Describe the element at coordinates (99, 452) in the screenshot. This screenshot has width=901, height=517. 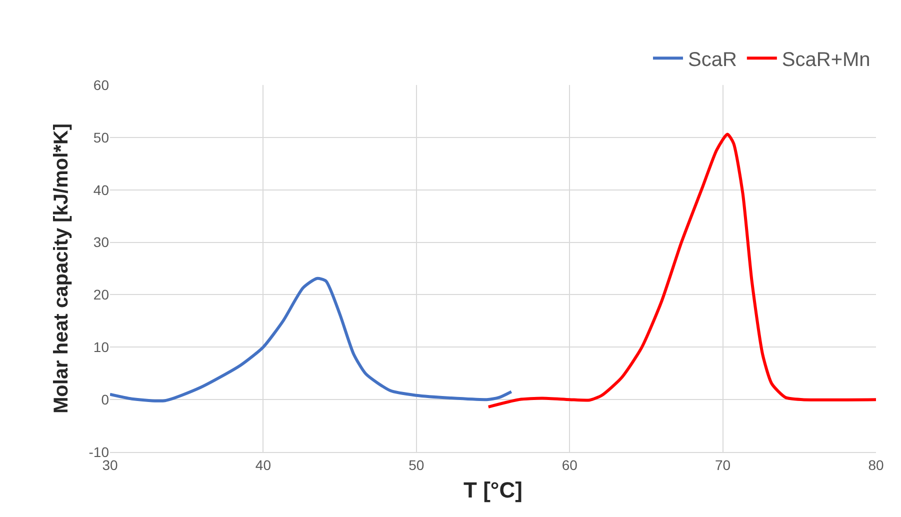
I see `y-tick-label: -10` at that location.